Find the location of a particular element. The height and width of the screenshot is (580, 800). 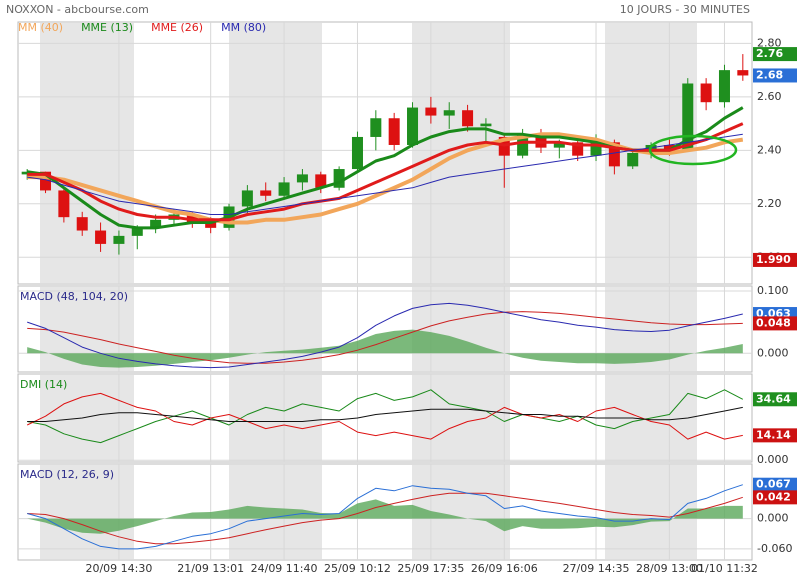

value-box-label: 14.14 is located at coordinates (773, 434).